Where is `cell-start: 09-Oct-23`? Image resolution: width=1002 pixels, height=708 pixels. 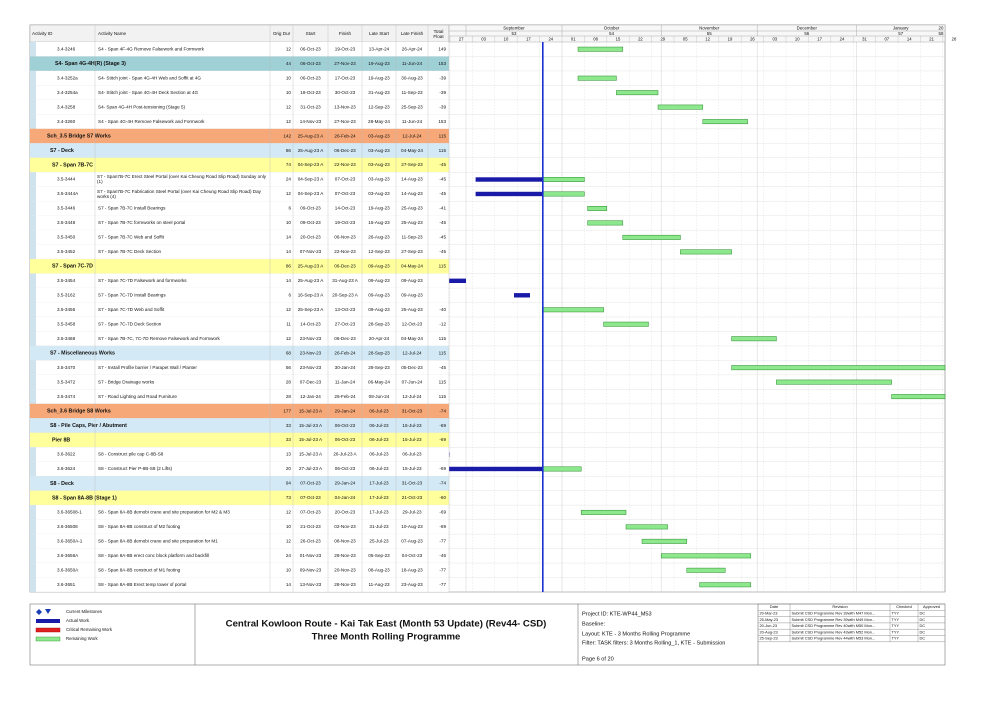
cell-start: 09-Oct-23 is located at coordinates (310, 222).